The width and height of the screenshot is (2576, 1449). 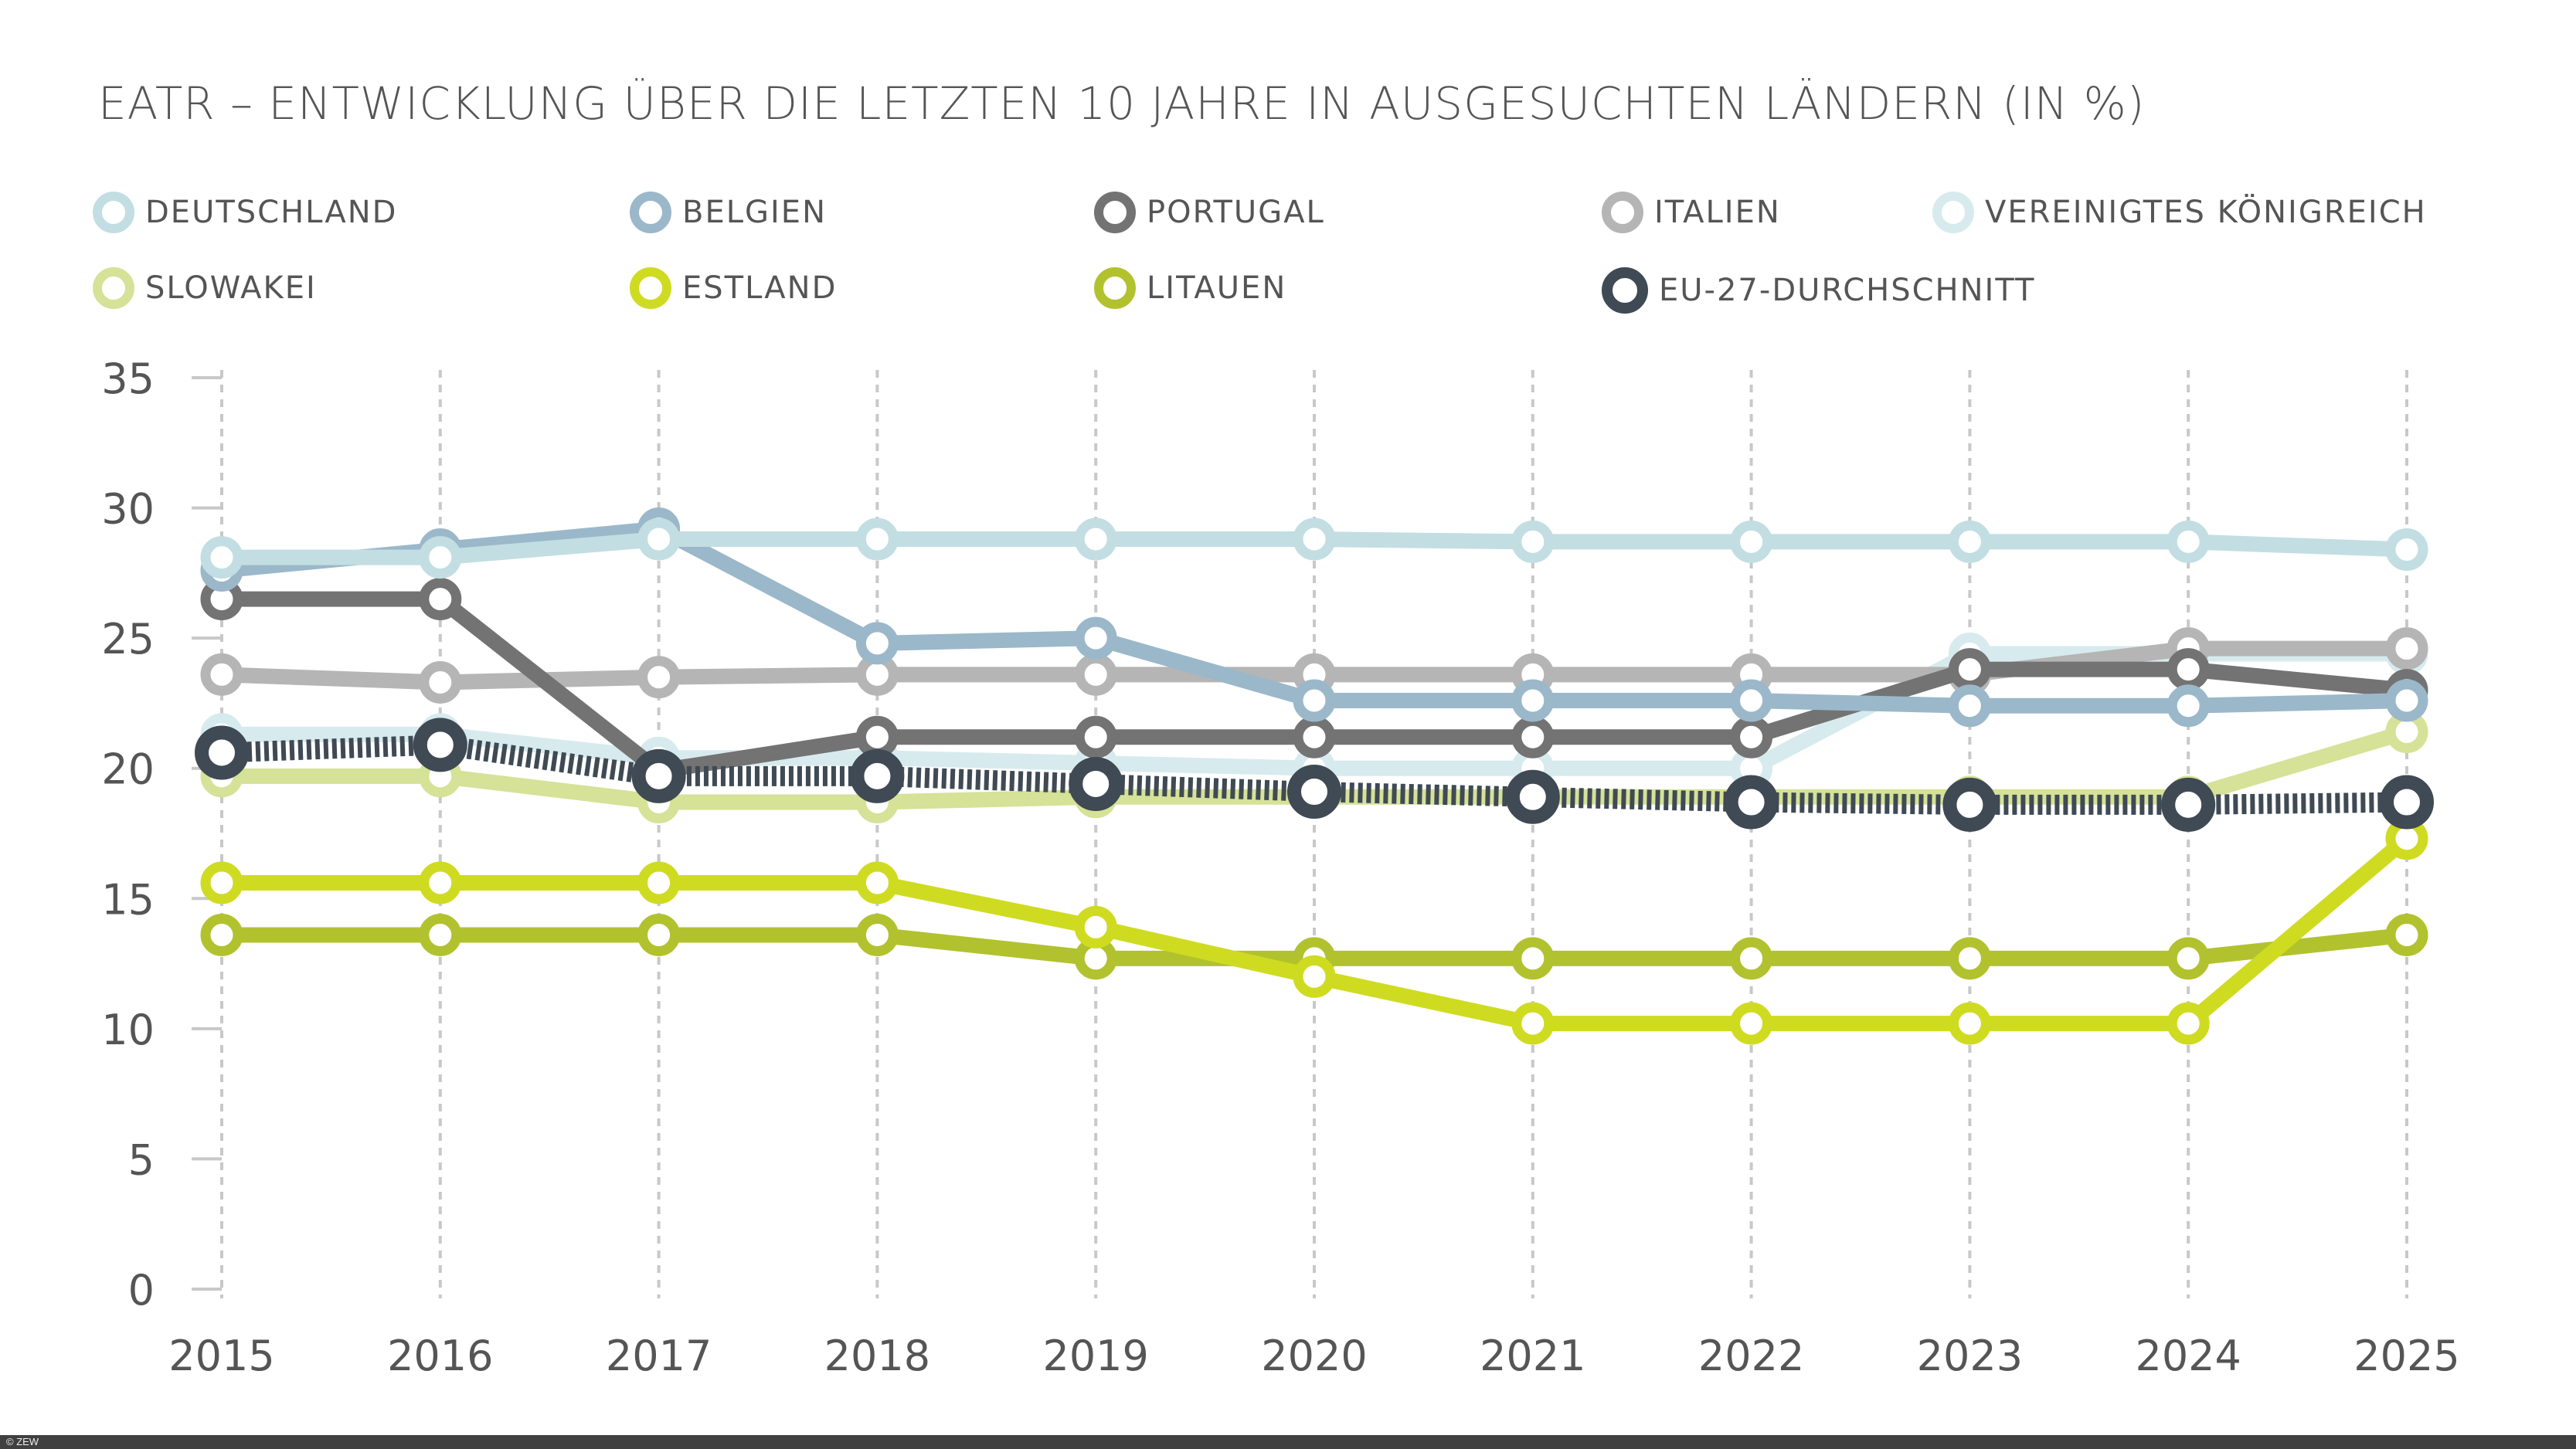 I want to click on y-tick-label: 10, so click(x=128, y=1030).